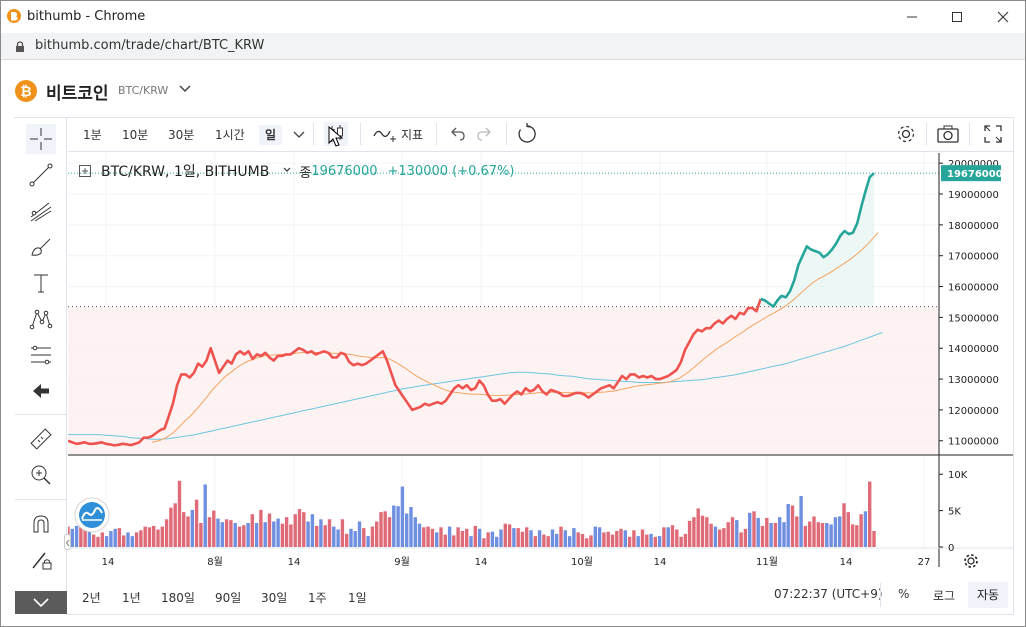  Describe the element at coordinates (185, 172) in the screenshot. I see `legend-symbol: BTC/KRW, 1일, BITHUMB` at that location.